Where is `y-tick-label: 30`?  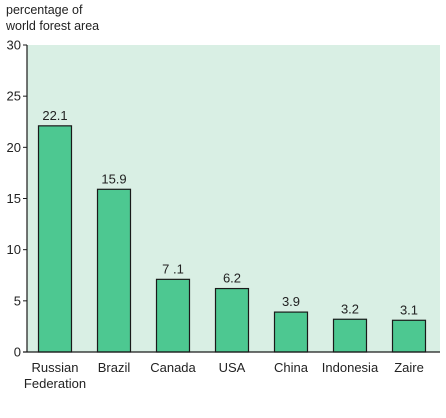 y-tick-label: 30 is located at coordinates (14, 45).